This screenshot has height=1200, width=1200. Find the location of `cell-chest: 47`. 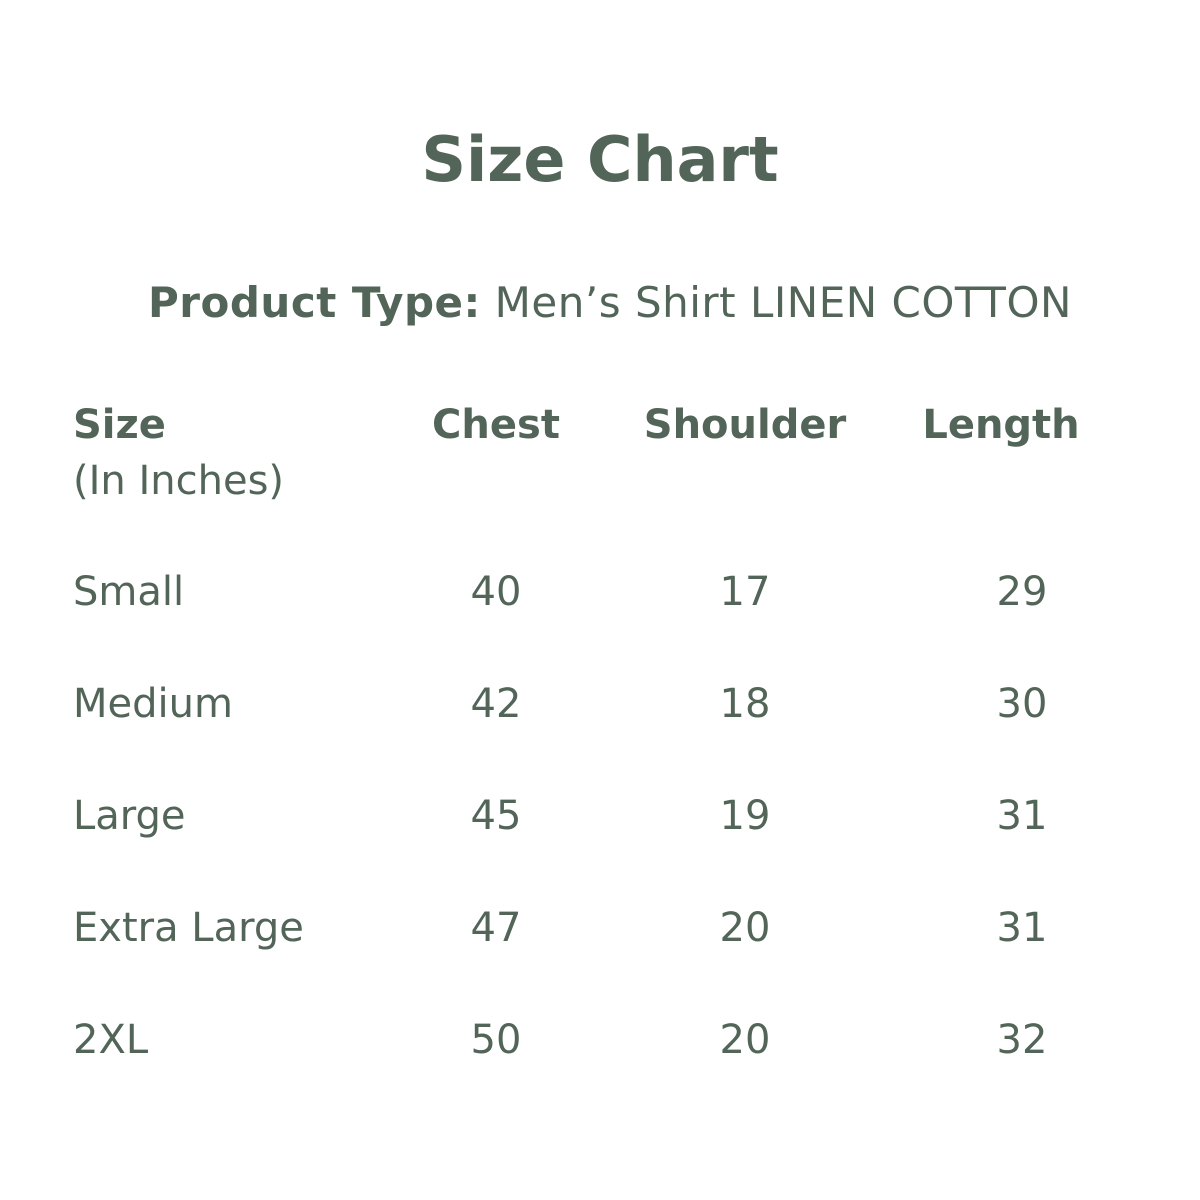

cell-chest: 47 is located at coordinates (496, 928).